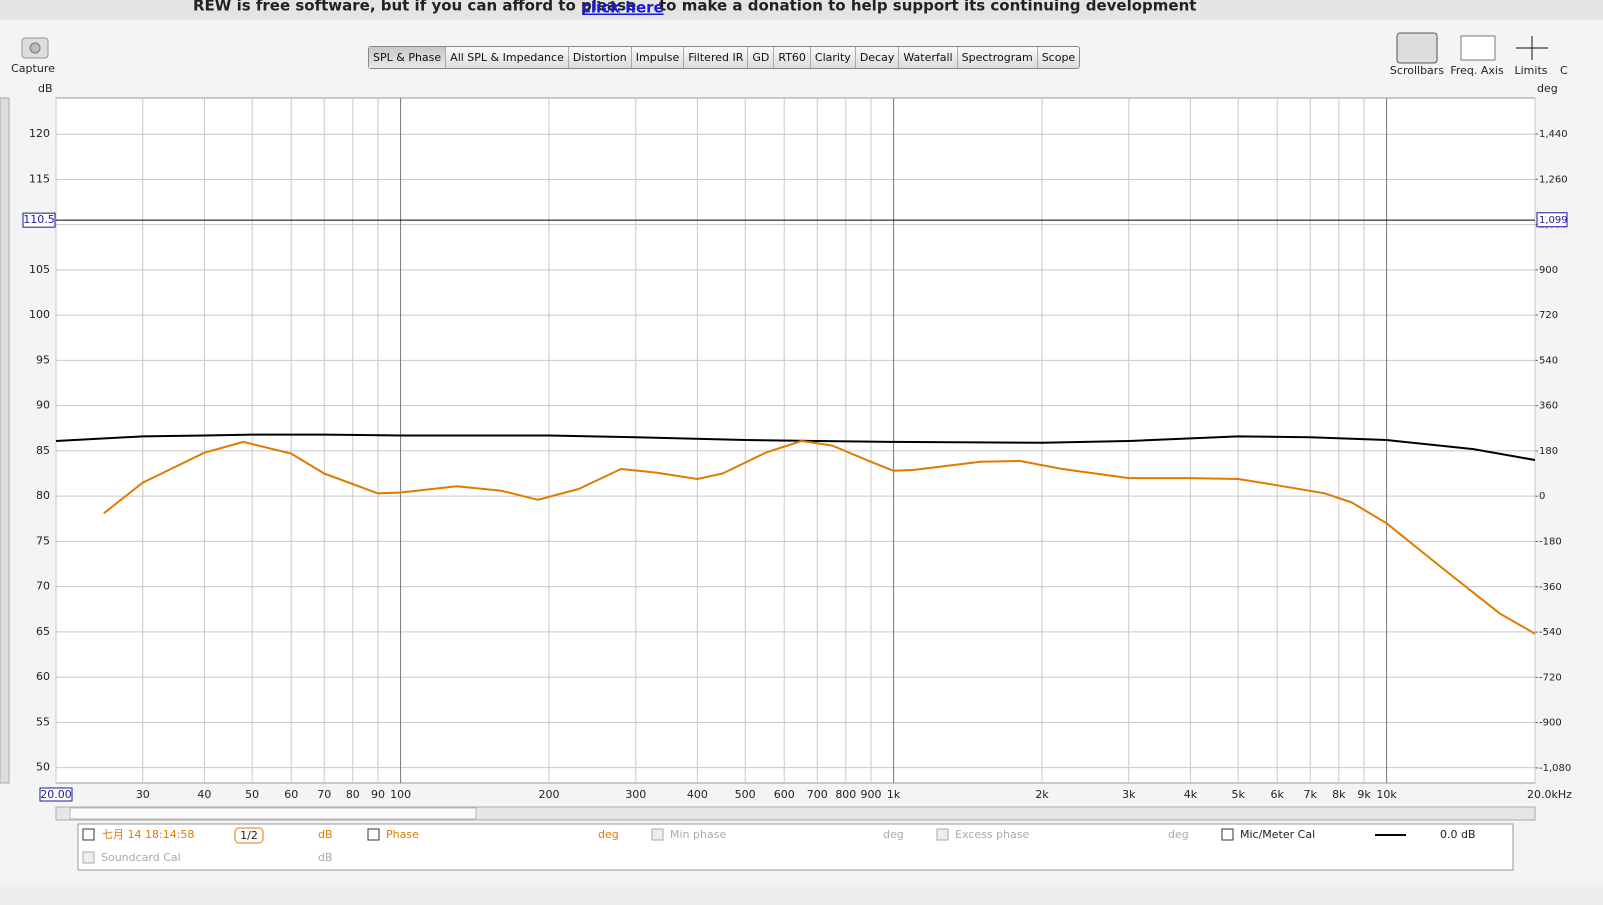  I want to click on unit: dB, so click(325, 834).